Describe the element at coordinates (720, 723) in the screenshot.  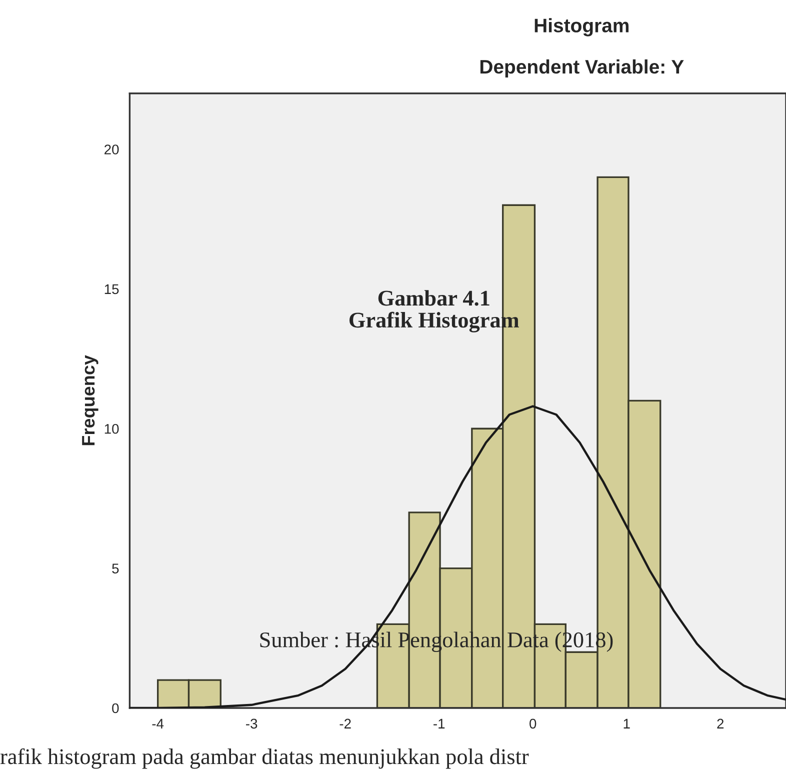
I see `x-tick-label: 2` at that location.